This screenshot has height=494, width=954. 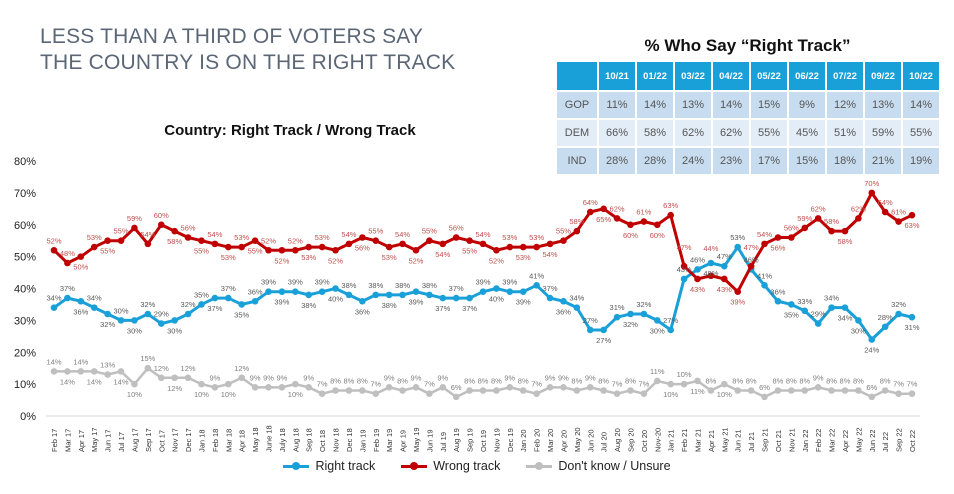 I want to click on data-label: 12%, so click(x=188, y=368).